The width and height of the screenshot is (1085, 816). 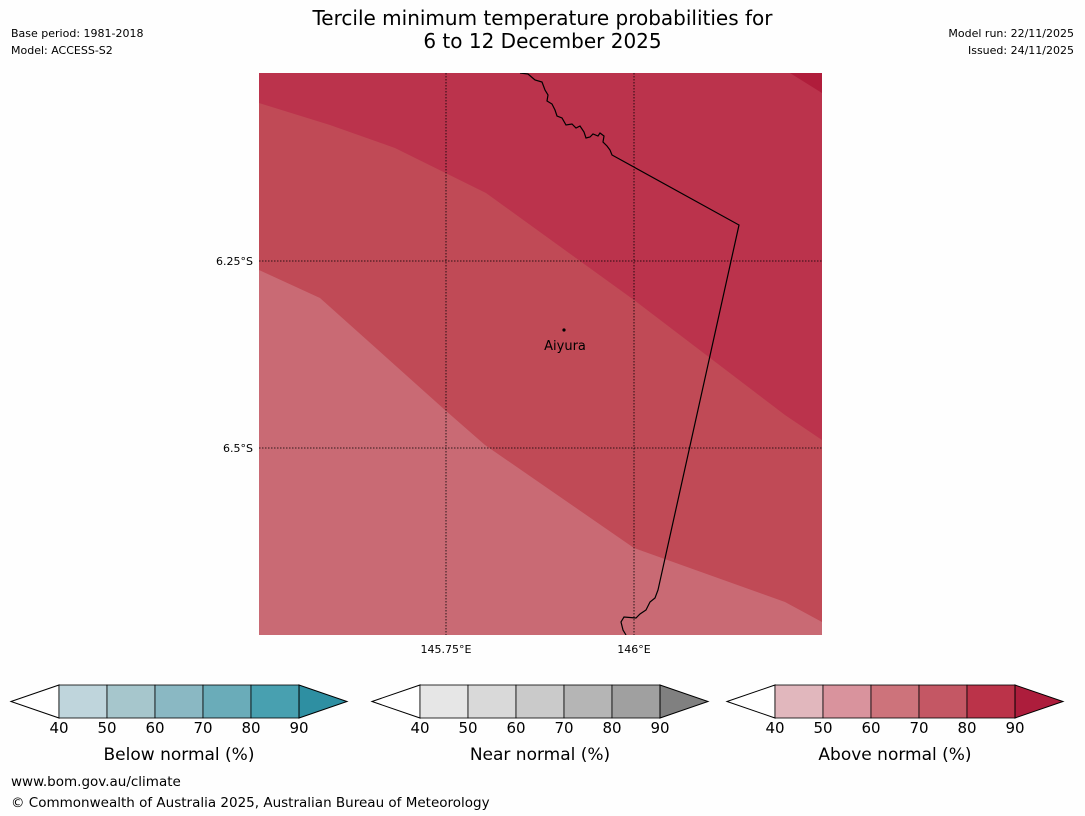 What do you see at coordinates (62, 50) in the screenshot?
I see `model-name: Model: ACCESS-S2` at bounding box center [62, 50].